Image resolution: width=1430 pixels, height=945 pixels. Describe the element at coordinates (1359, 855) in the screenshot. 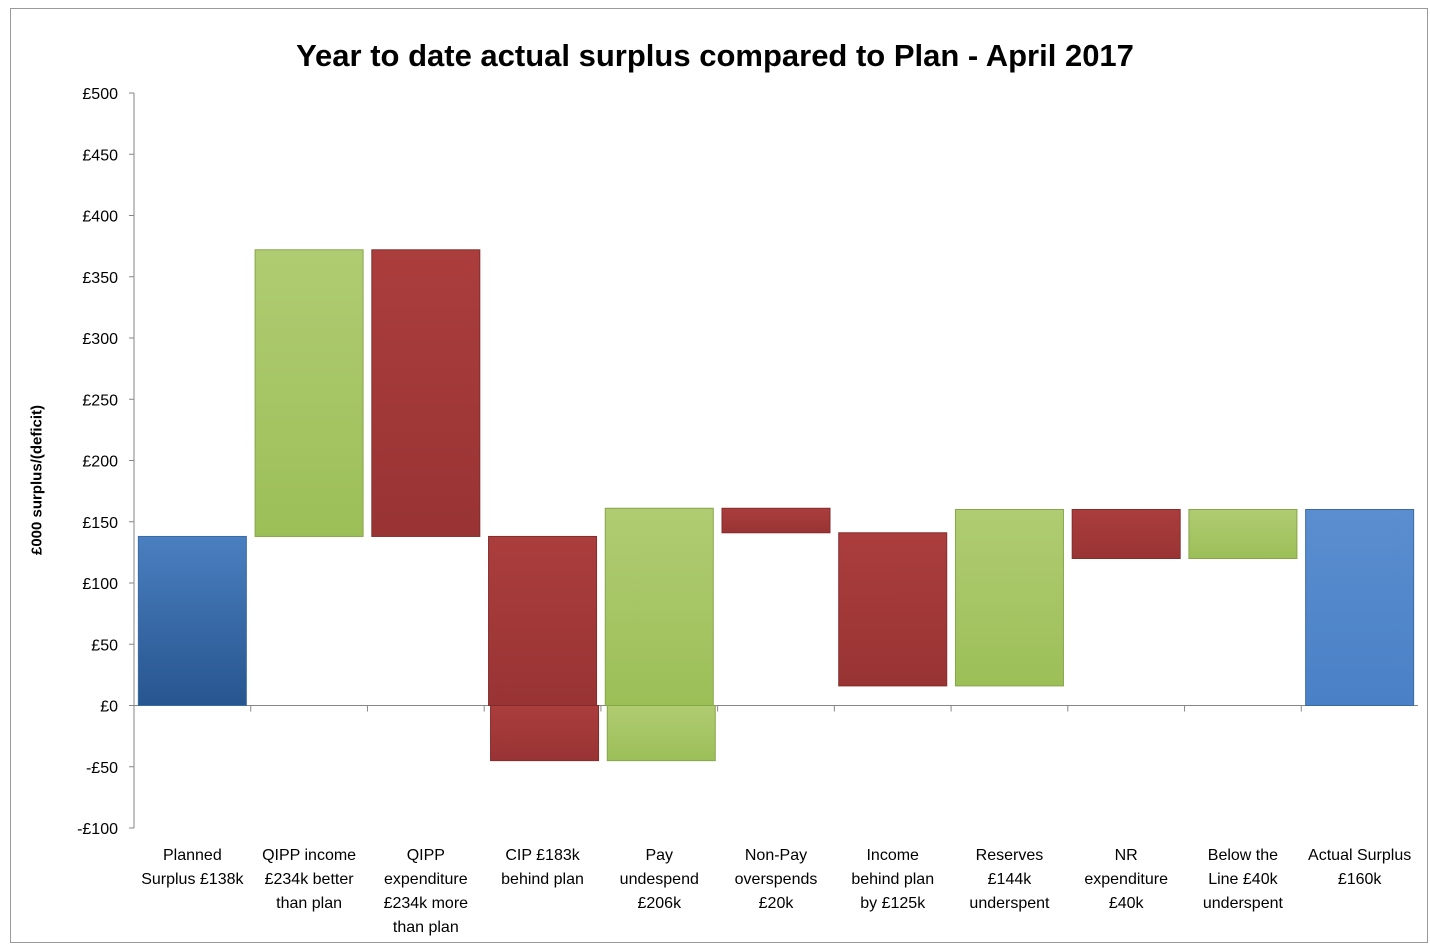

I see `x-category-label: Actual Surplus` at that location.